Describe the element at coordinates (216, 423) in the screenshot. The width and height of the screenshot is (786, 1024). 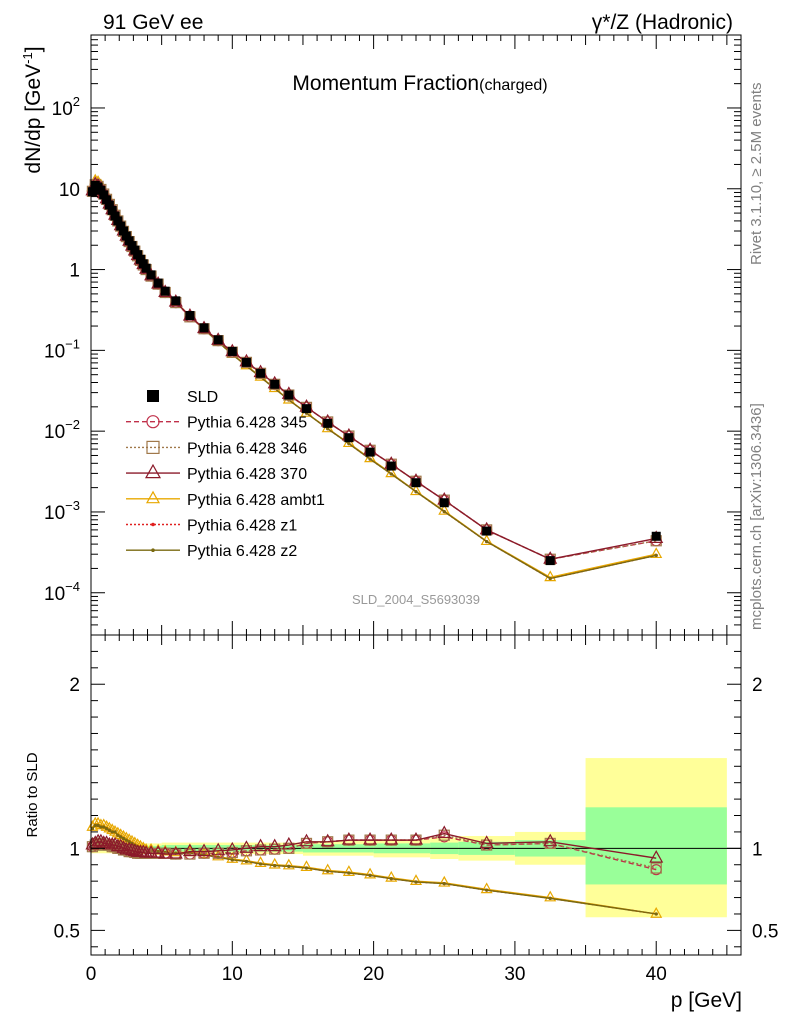
I see `legend-item-s345: Pythia 6.428 345` at that location.